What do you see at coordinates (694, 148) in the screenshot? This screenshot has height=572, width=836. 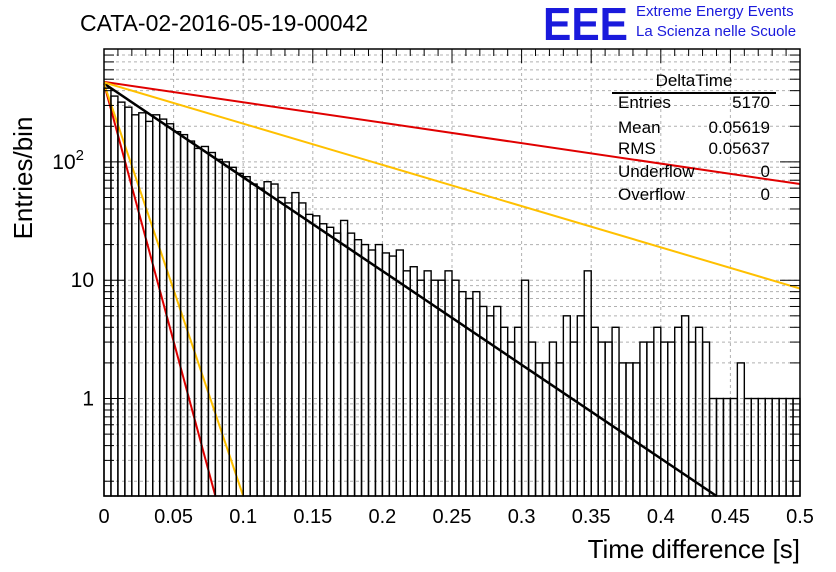 I see `stats-row-rms: RMS 0.05637` at bounding box center [694, 148].